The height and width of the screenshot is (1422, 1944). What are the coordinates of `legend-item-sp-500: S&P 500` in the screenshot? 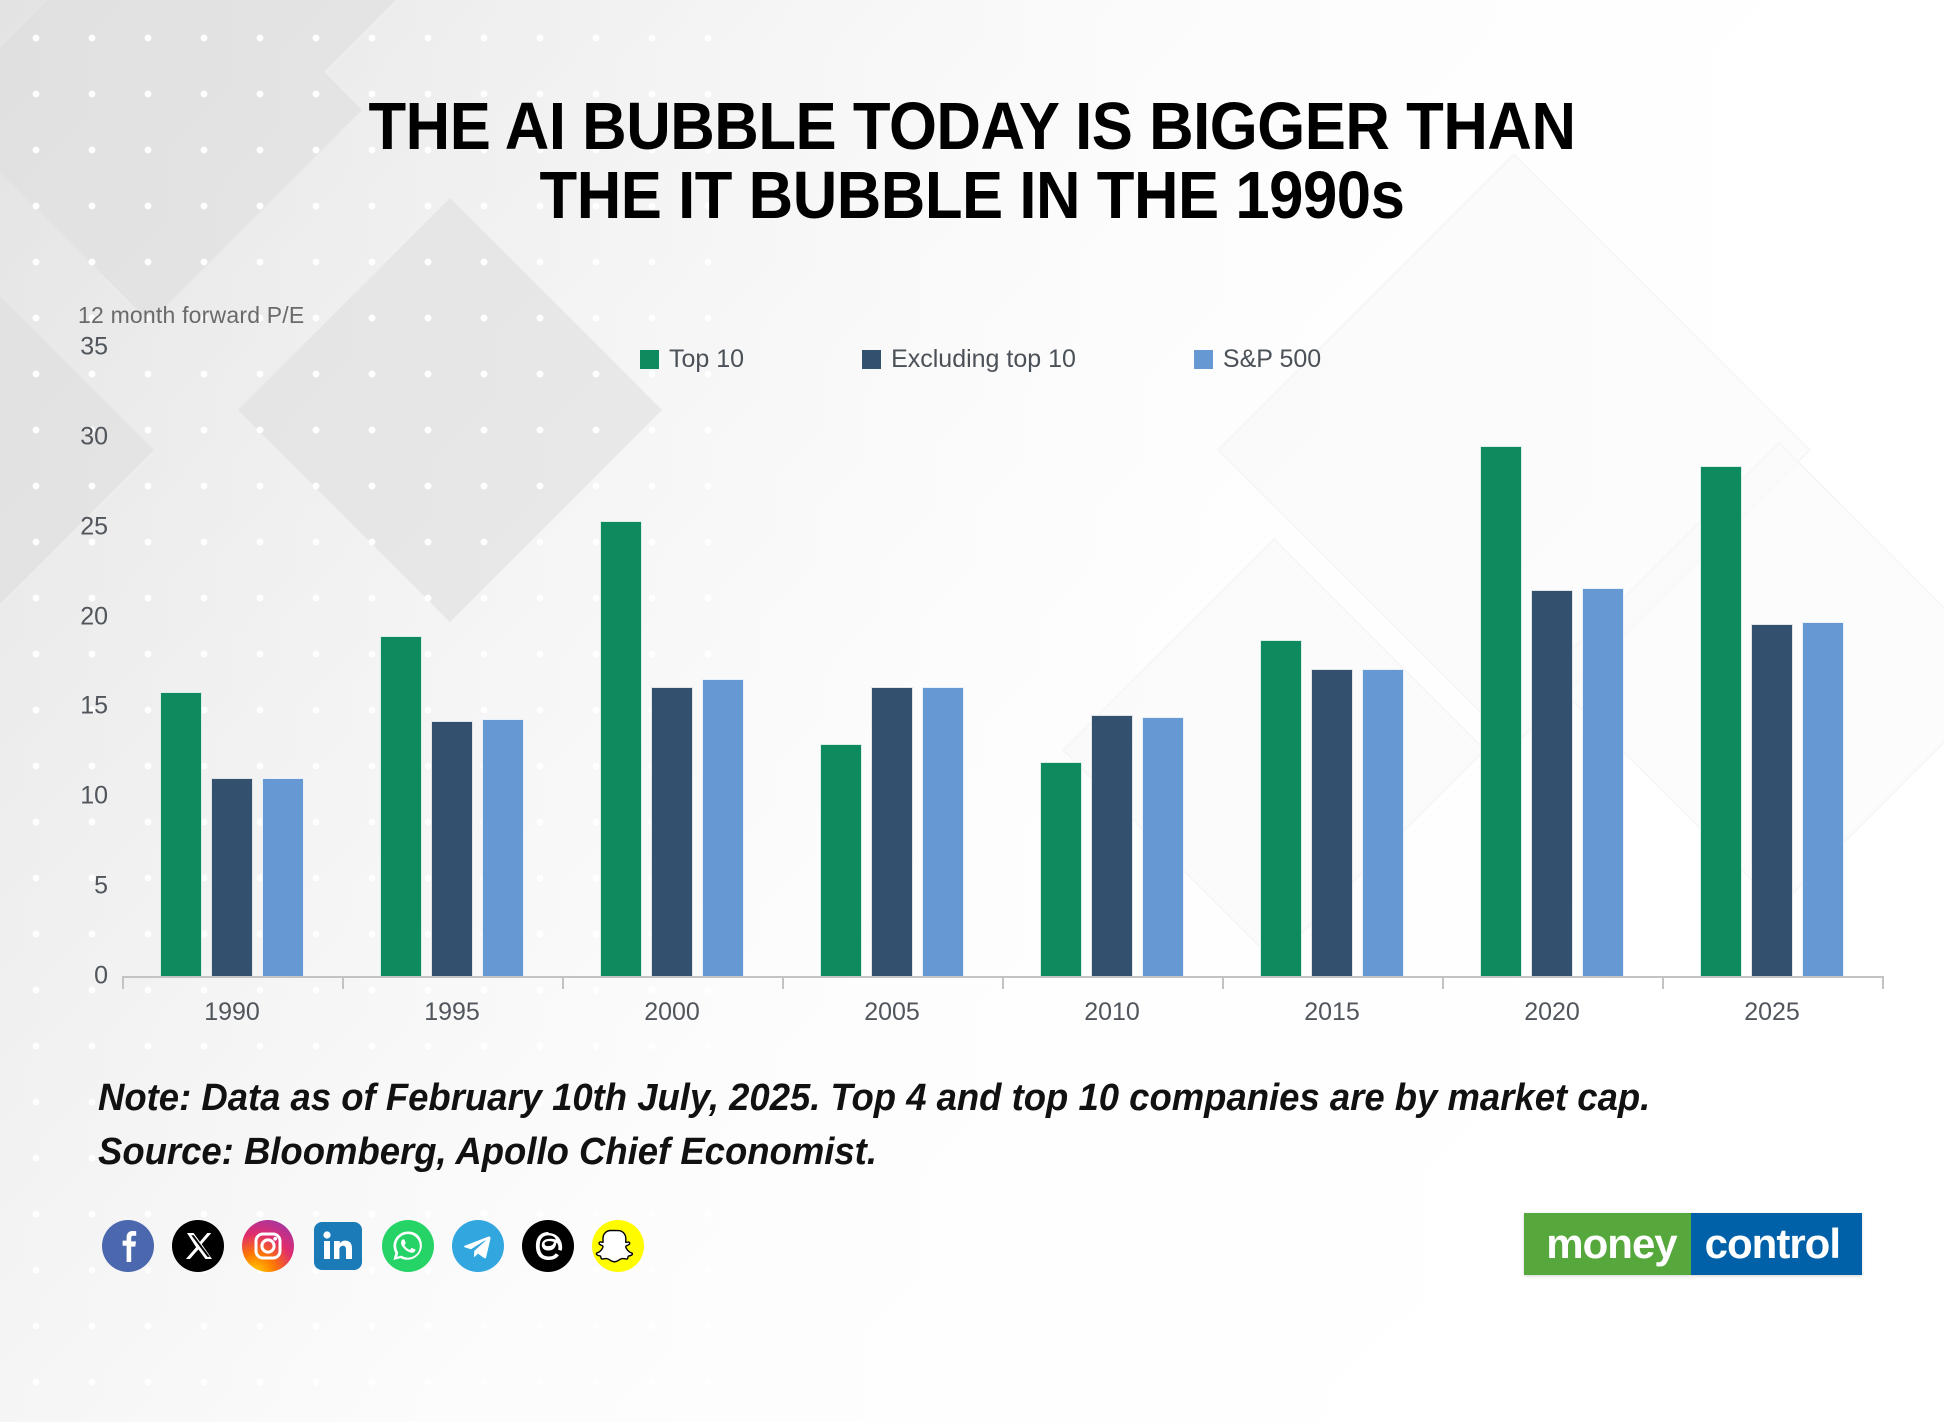 It's located at (1257, 359).